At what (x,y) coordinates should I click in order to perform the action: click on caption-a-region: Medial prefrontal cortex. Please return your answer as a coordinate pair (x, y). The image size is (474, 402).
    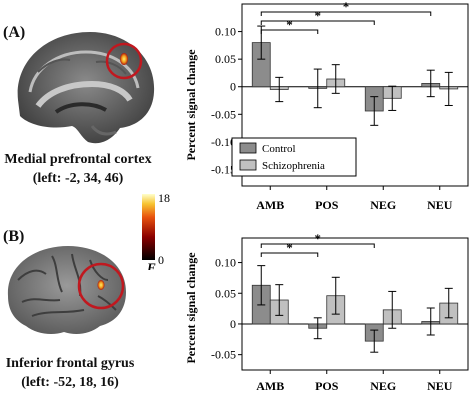
    Looking at the image, I should click on (78, 159).